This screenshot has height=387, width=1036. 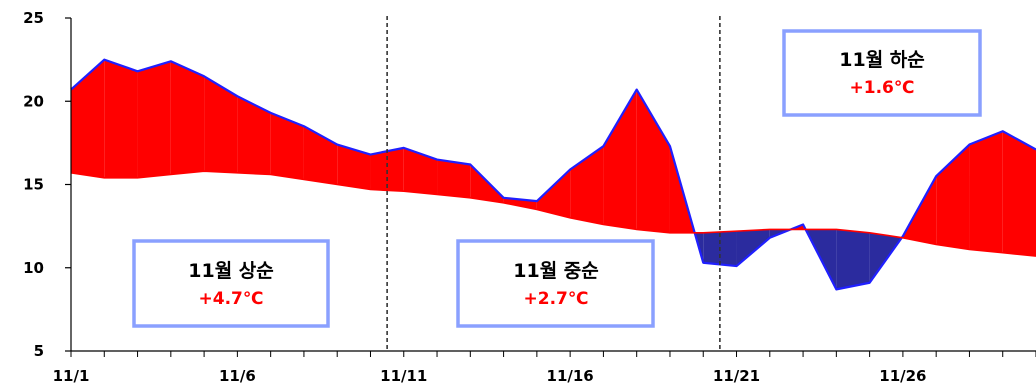 What do you see at coordinates (71, 376) in the screenshot?
I see `x-tick-label: 11/1` at bounding box center [71, 376].